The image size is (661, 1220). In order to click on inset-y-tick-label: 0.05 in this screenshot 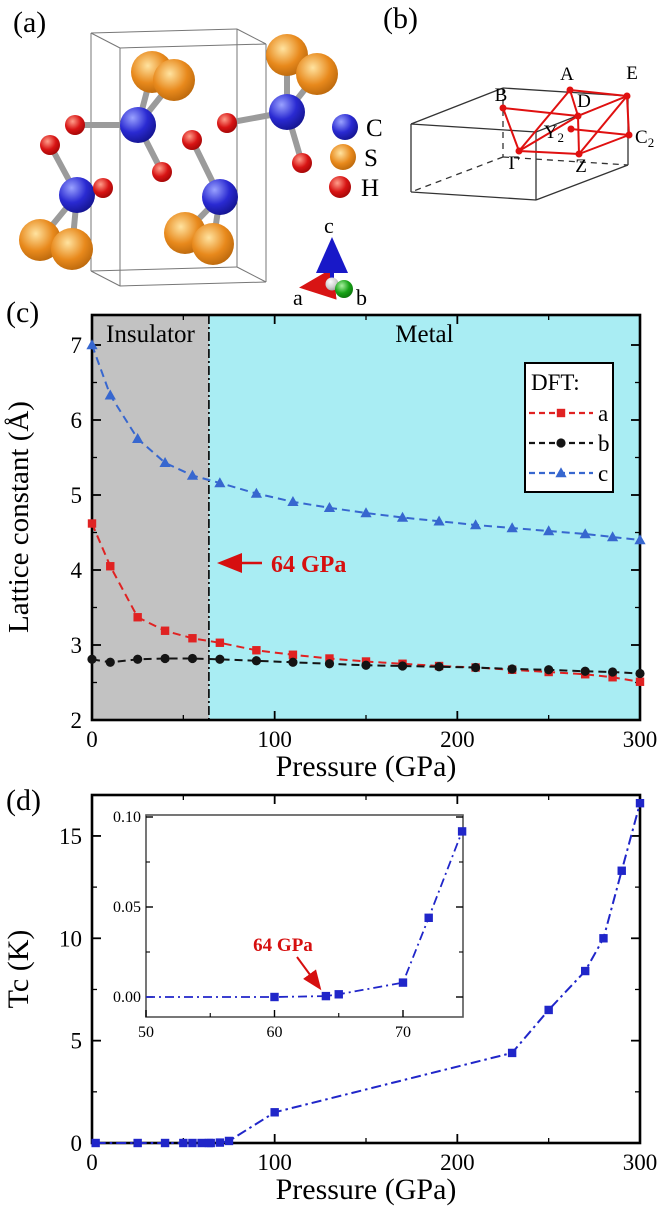, I will do `click(127, 907)`.